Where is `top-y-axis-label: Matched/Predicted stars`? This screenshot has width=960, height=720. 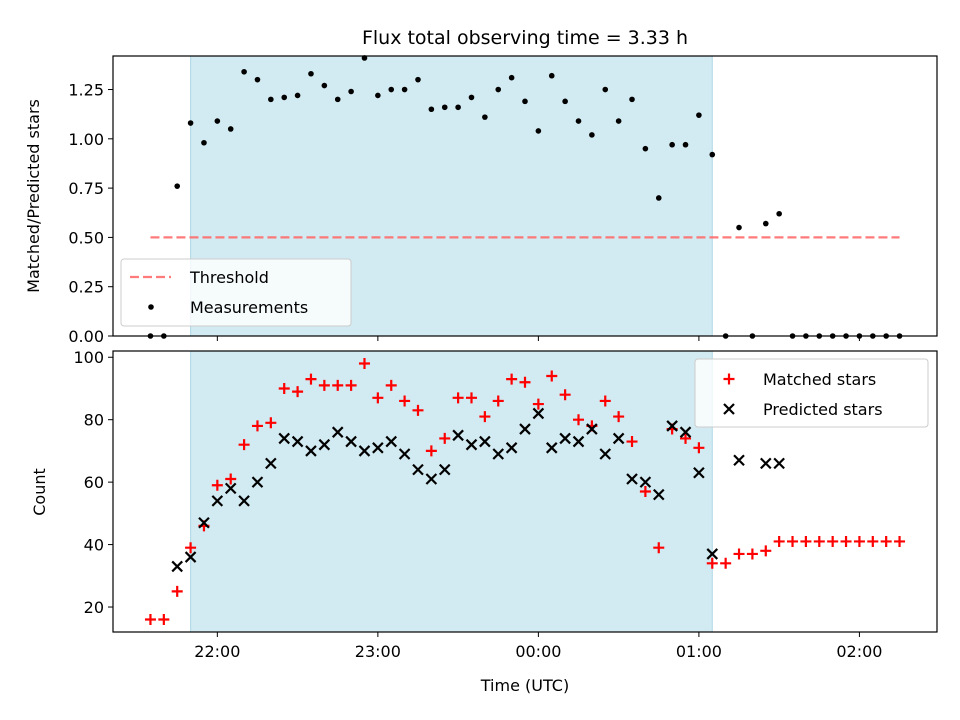 top-y-axis-label: Matched/Predicted stars is located at coordinates (33, 196).